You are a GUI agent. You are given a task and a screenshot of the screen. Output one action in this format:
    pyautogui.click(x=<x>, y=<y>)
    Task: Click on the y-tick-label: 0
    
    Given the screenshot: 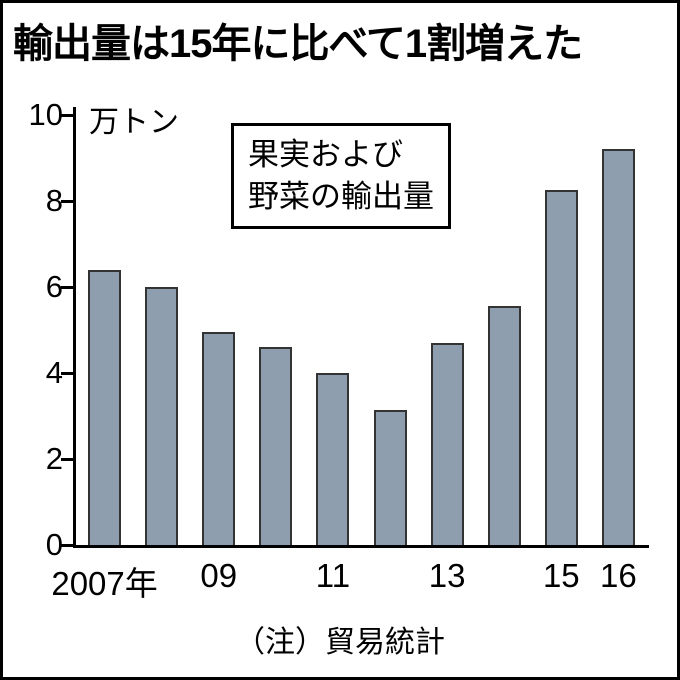 What is the action you would take?
    pyautogui.click(x=54, y=544)
    